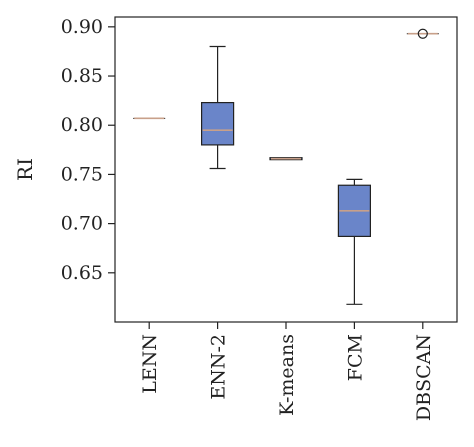  What do you see at coordinates (82, 224) in the screenshot?
I see `y-tick-label: 0.70` at bounding box center [82, 224].